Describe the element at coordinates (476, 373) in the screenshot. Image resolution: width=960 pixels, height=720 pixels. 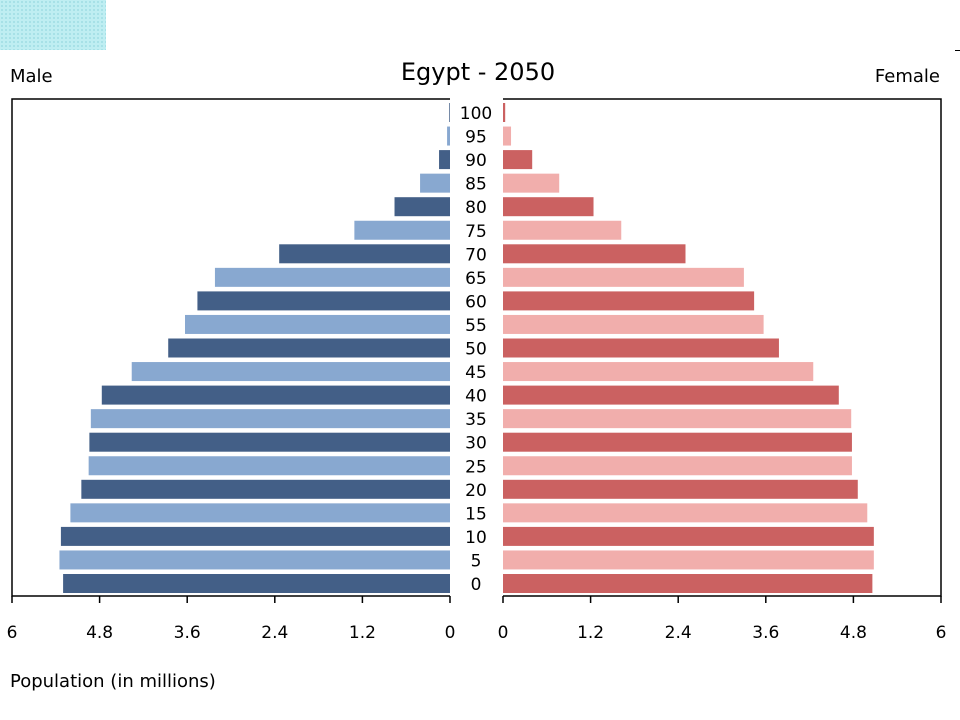
I see `age-label: 45` at that location.